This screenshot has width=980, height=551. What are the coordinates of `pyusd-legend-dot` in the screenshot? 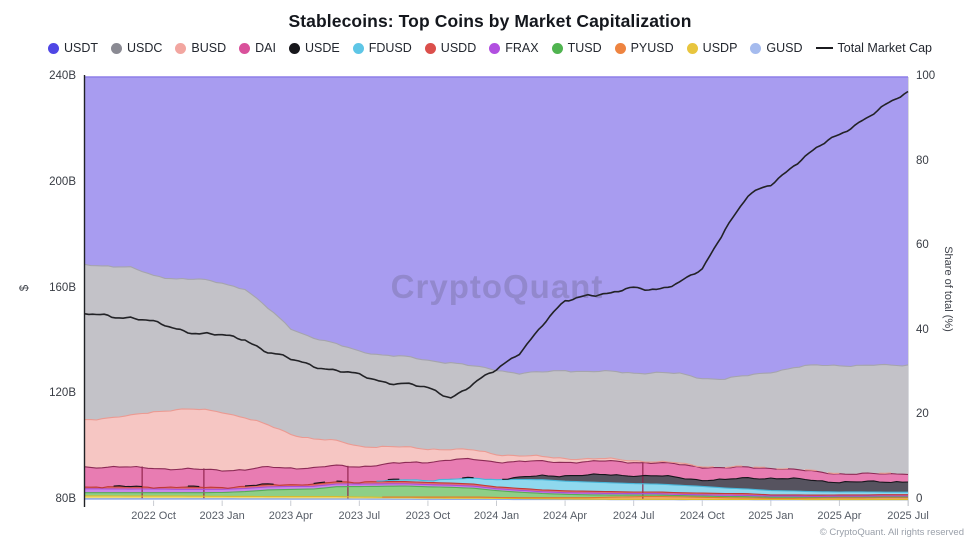 It's located at (620, 48).